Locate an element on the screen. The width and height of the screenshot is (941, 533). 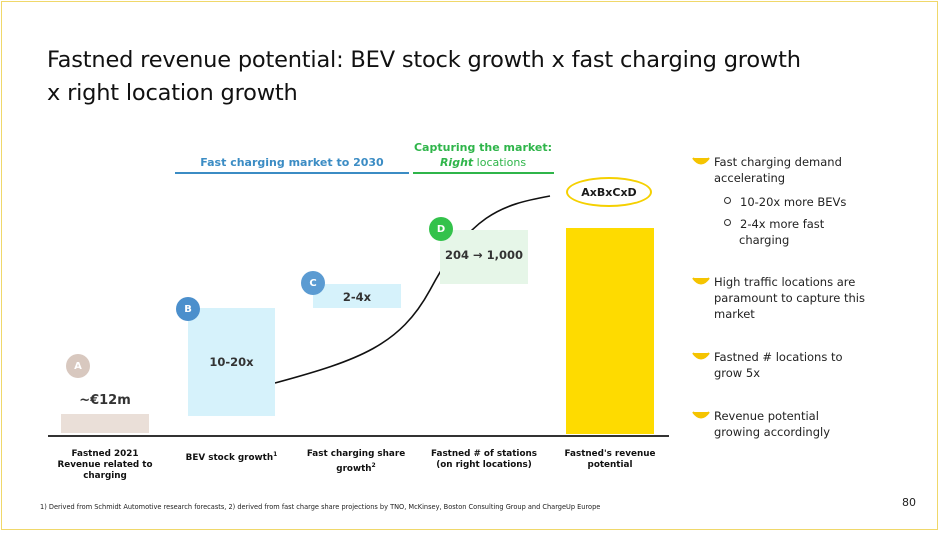
market-header: Fast charging market to 2030 is located at coordinates (292, 162).